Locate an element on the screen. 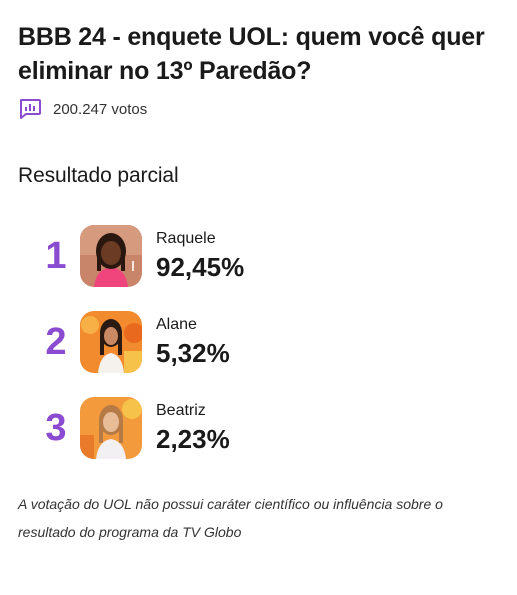  vote-count-row: 200.247 votos is located at coordinates (263, 109).